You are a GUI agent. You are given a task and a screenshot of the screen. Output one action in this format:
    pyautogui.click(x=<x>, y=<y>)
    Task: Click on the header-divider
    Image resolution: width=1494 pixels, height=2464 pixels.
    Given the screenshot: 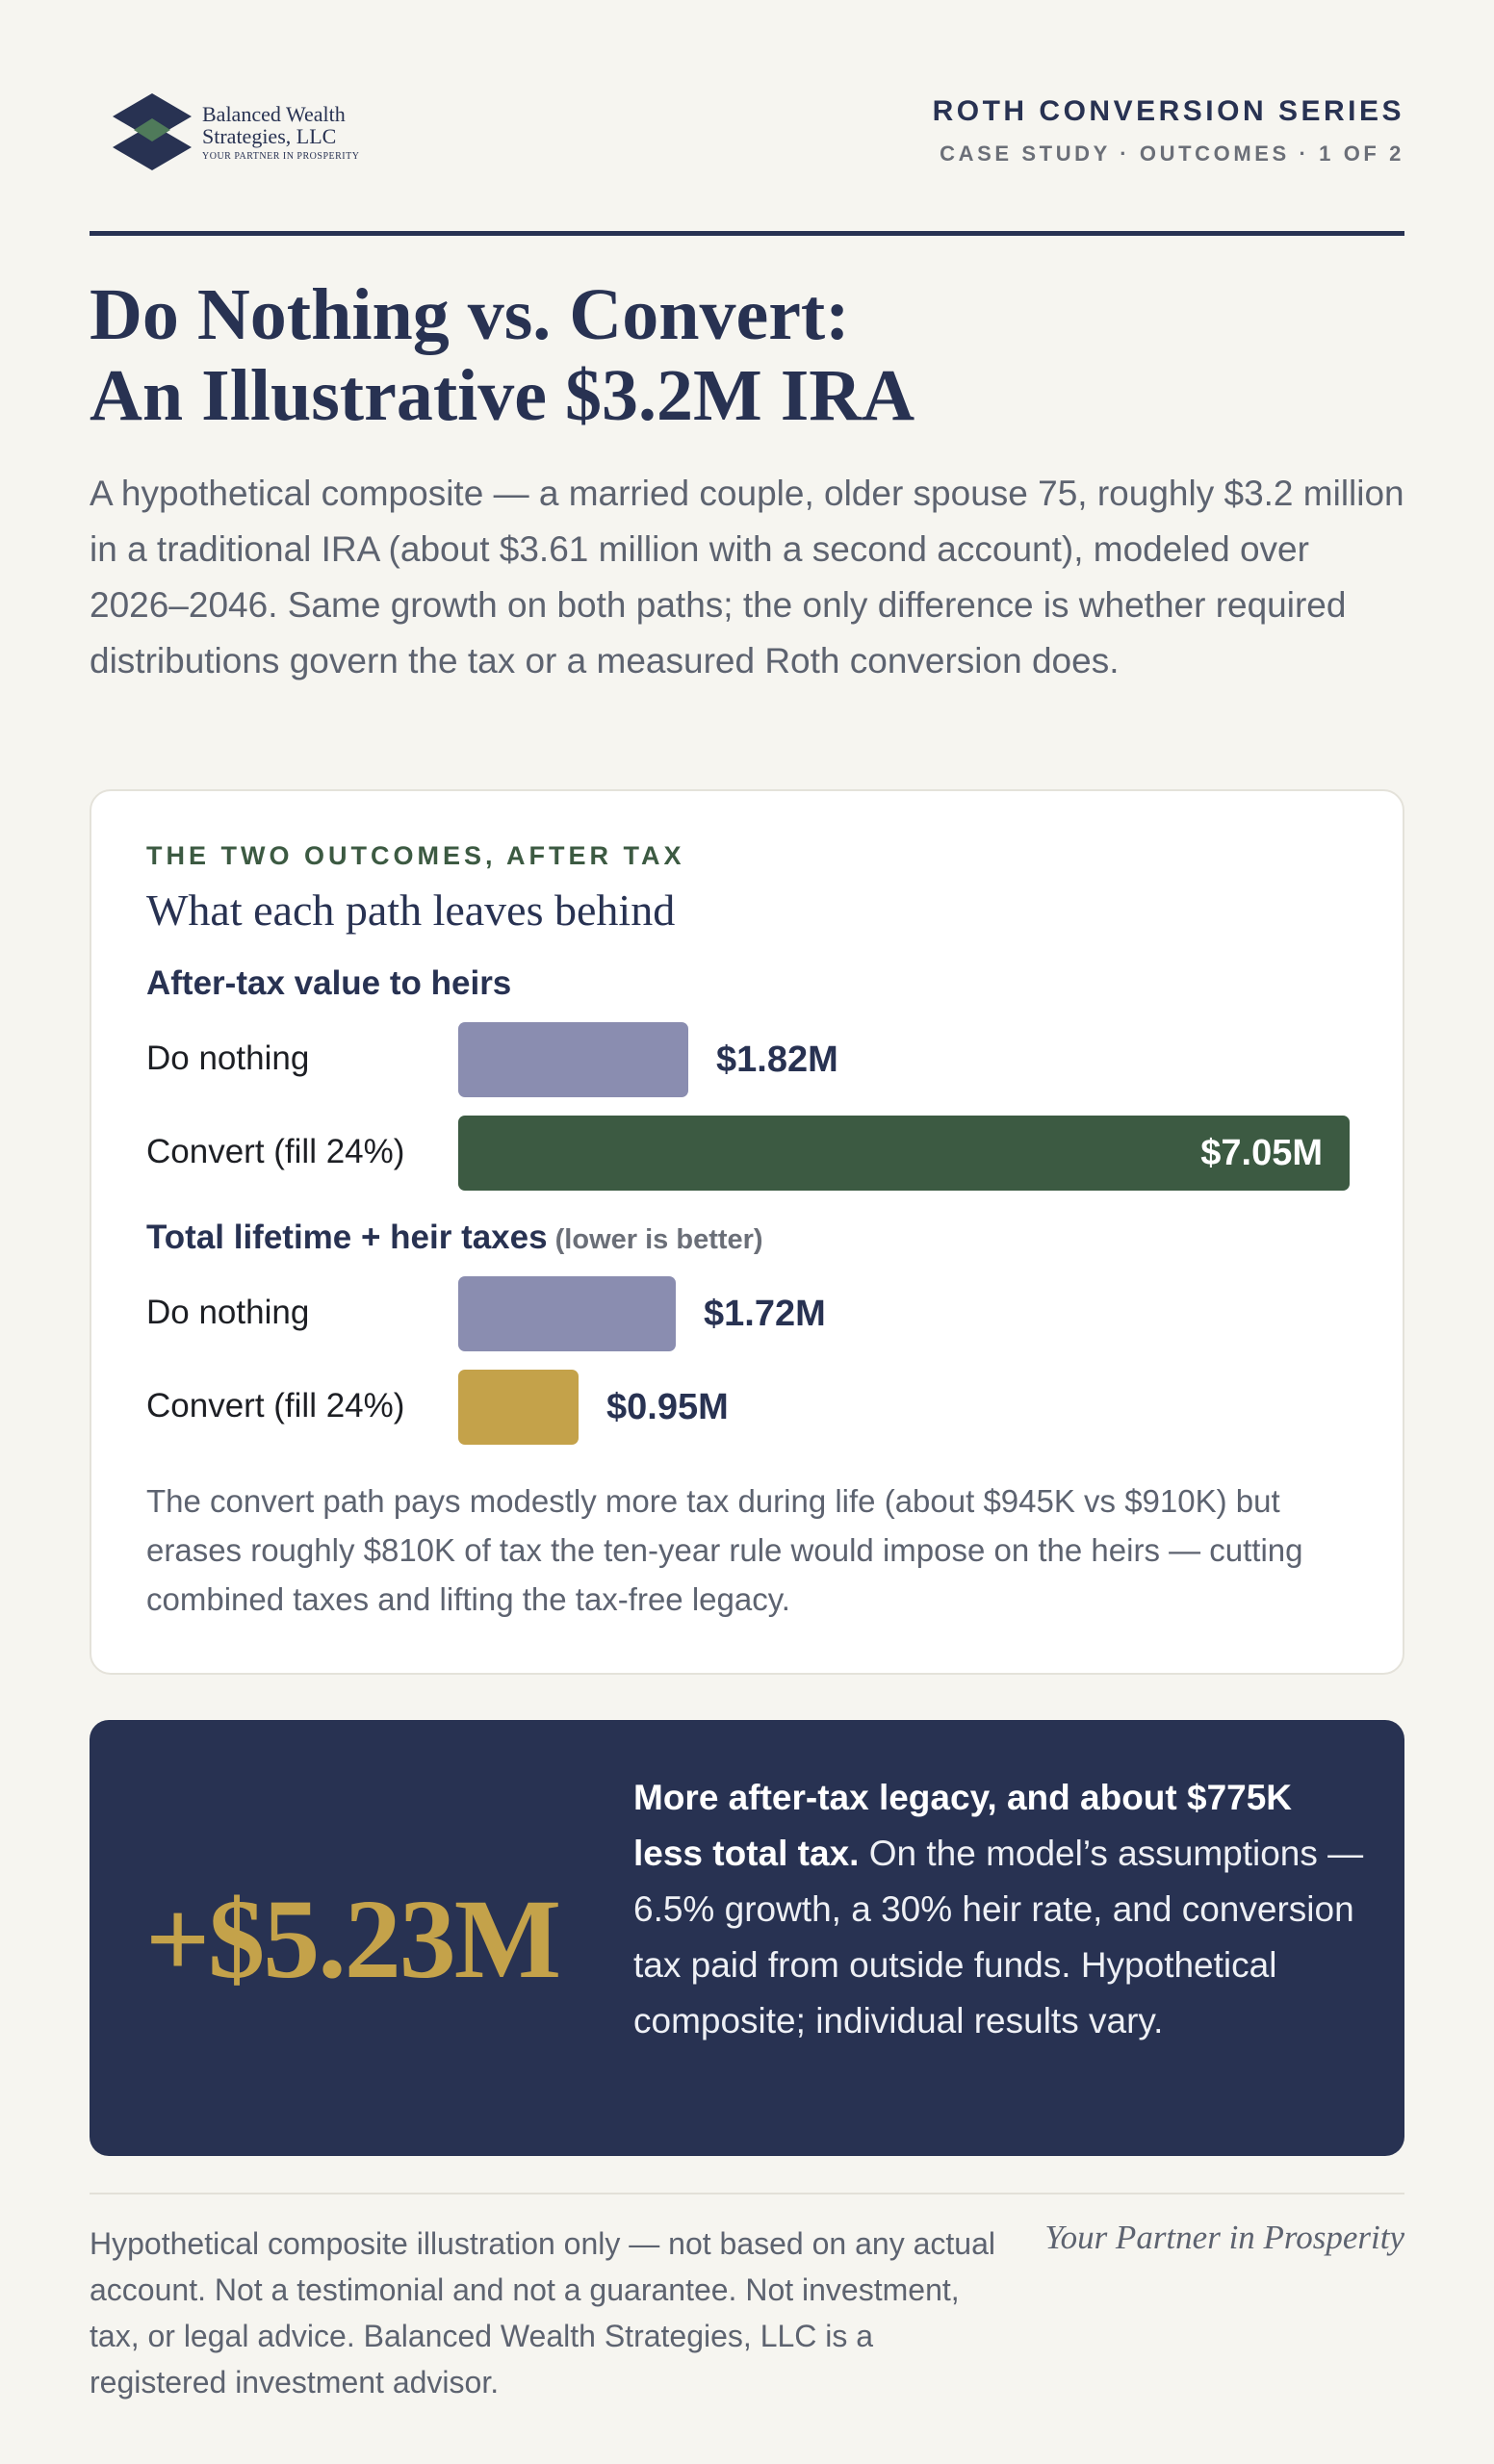 What is the action you would take?
    pyautogui.click(x=747, y=233)
    